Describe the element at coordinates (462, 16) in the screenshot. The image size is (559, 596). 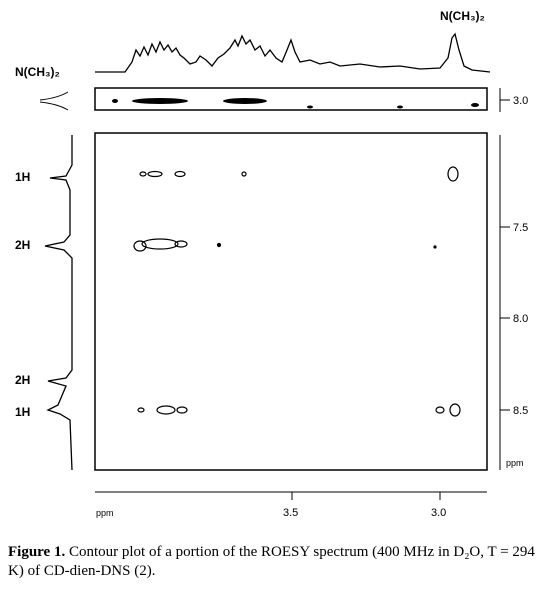
I see `top-label: N(CH₃)₂` at that location.